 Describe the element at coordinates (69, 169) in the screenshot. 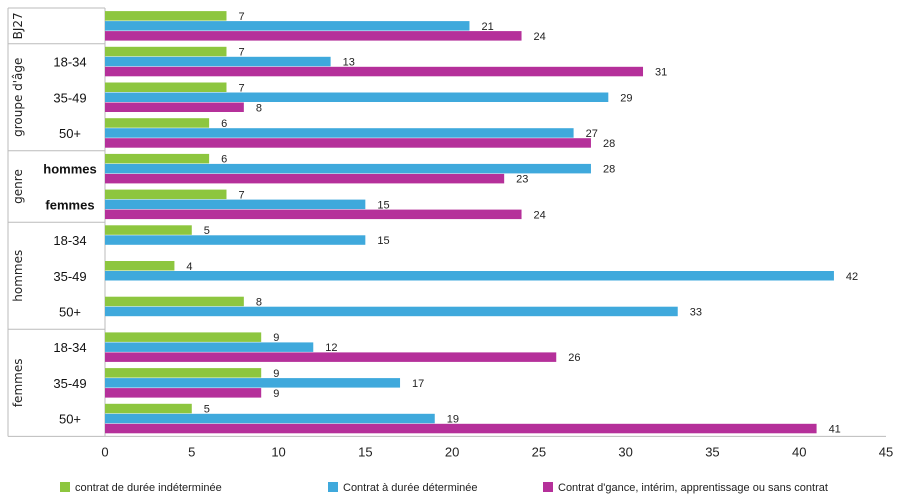

I see `category-label: hommes` at that location.